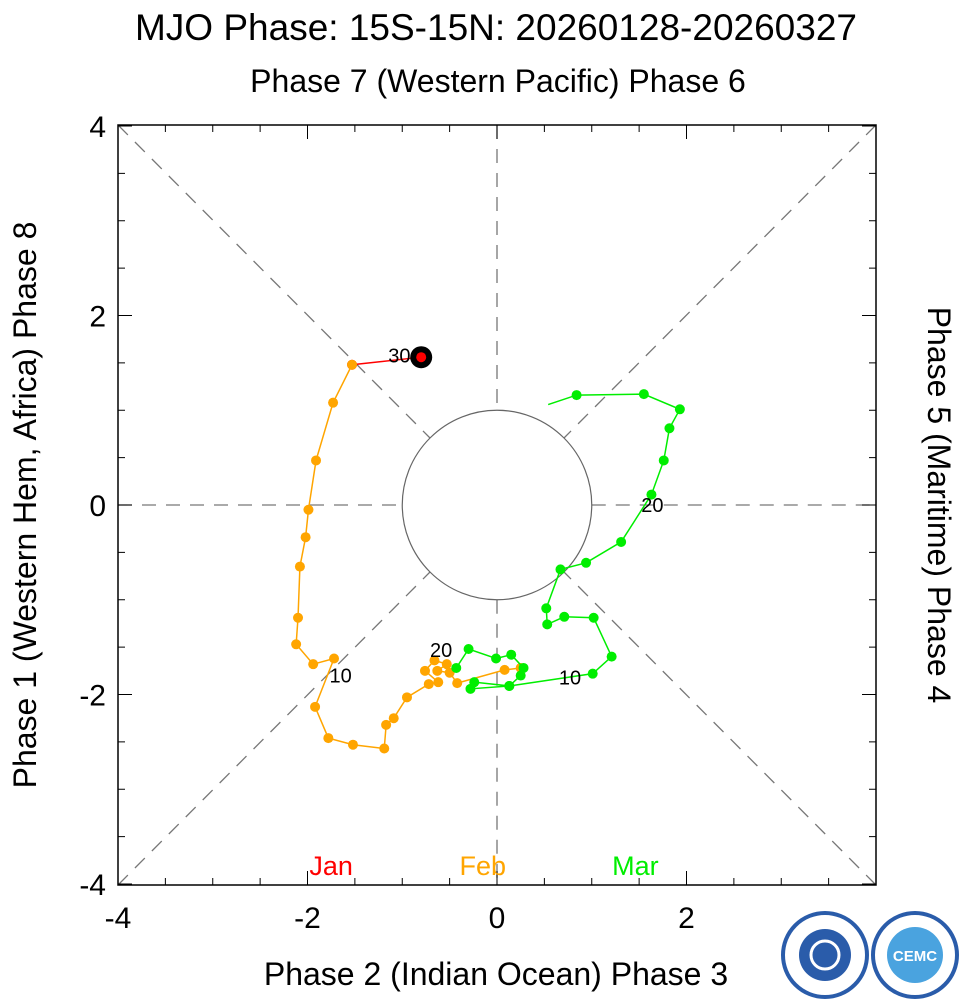 This screenshot has width=965, height=1003. What do you see at coordinates (386, 361) in the screenshot?
I see `series-line-jan` at bounding box center [386, 361].